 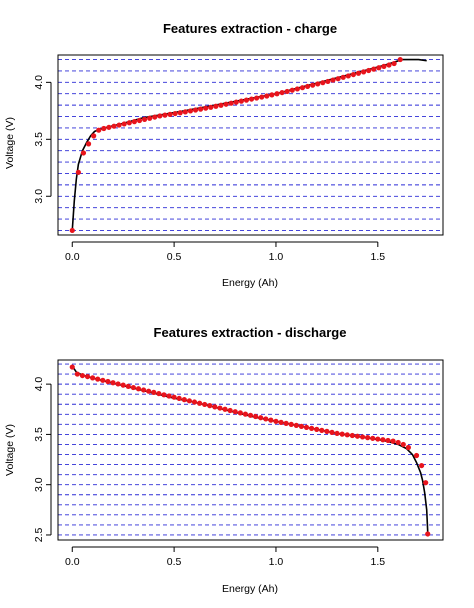 What do you see at coordinates (39, 139) in the screenshot?
I see `charge-y-tick-label: 3.5` at bounding box center [39, 139].